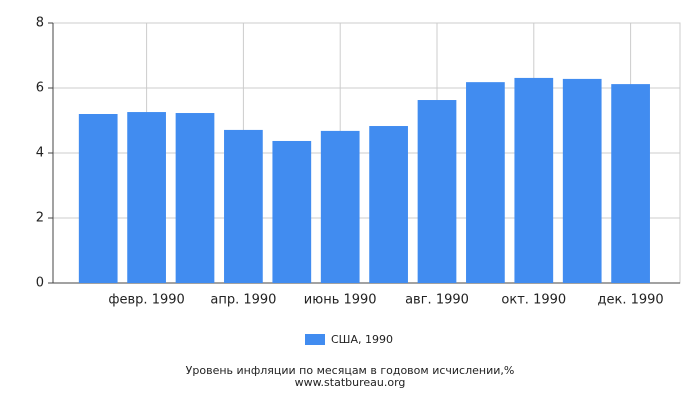 The width and height of the screenshot is (700, 400). Describe the element at coordinates (362, 339) in the screenshot. I see `legend-label: США, 1990` at that location.